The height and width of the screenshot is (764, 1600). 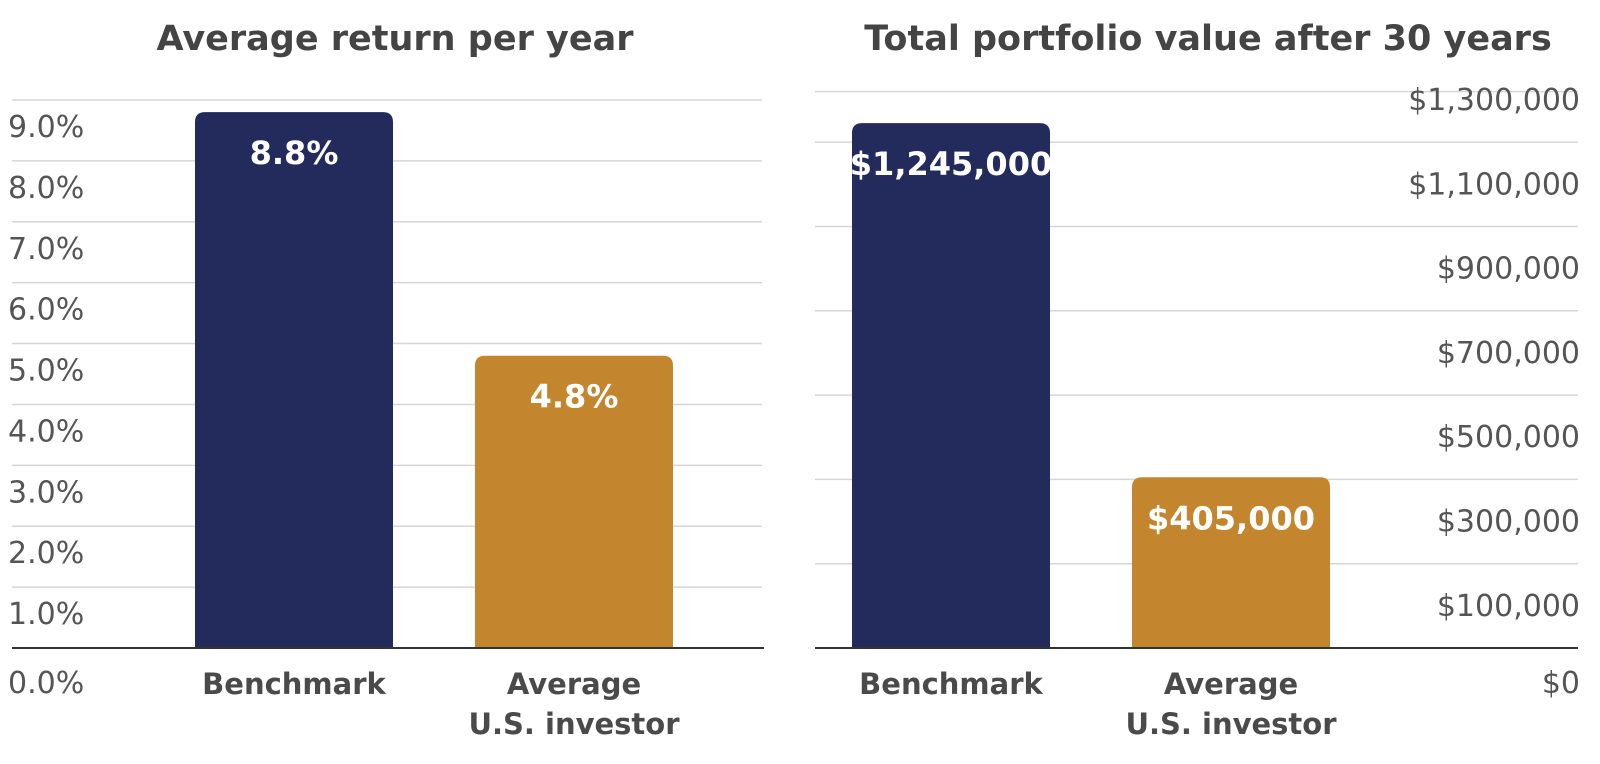 What do you see at coordinates (46, 249) in the screenshot?
I see `y-tick-label: 7.0%` at bounding box center [46, 249].